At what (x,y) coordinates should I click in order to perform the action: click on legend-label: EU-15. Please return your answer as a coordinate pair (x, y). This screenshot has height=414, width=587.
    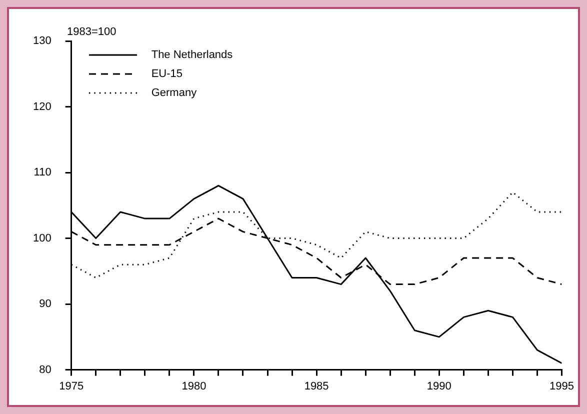
    Looking at the image, I should click on (167, 74).